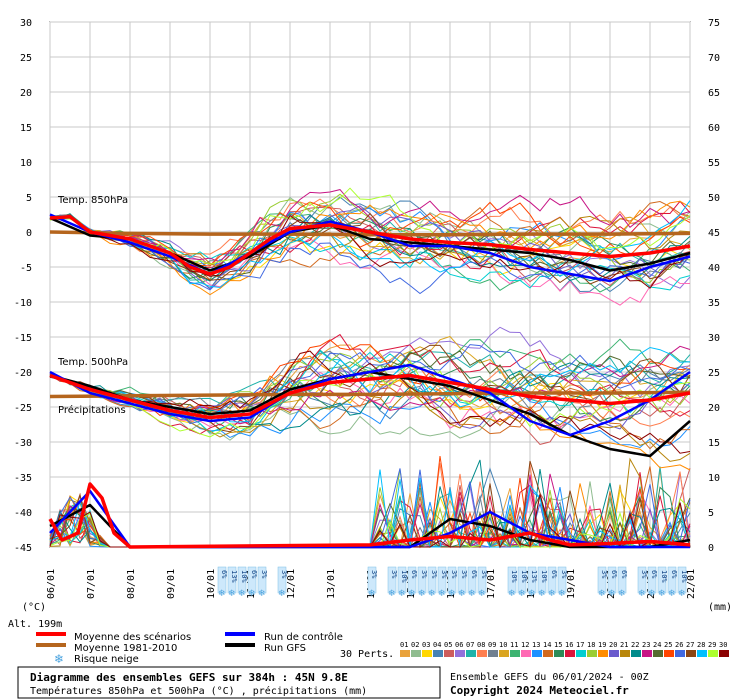  What do you see at coordinates (691, 584) in the screenshot?
I see `x-tick-label: 22/01` at bounding box center [691, 584].